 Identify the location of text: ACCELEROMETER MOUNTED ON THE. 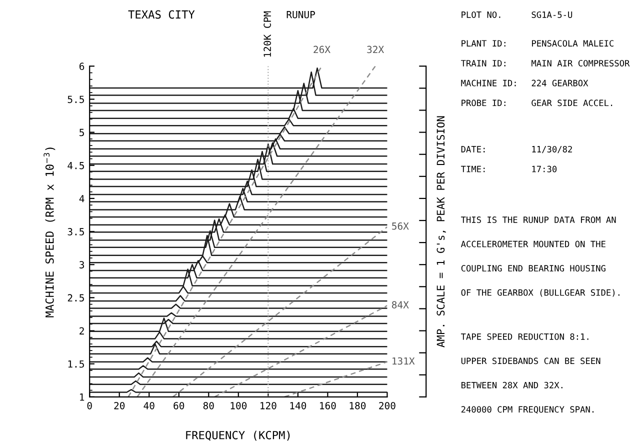
(533, 244).